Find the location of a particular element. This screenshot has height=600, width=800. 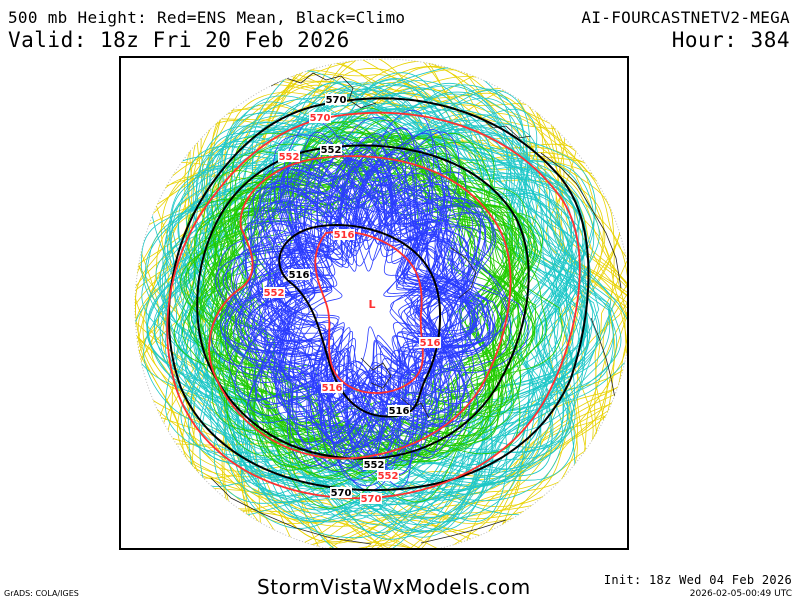

label-mean-552-topleft: 552 is located at coordinates (289, 157).